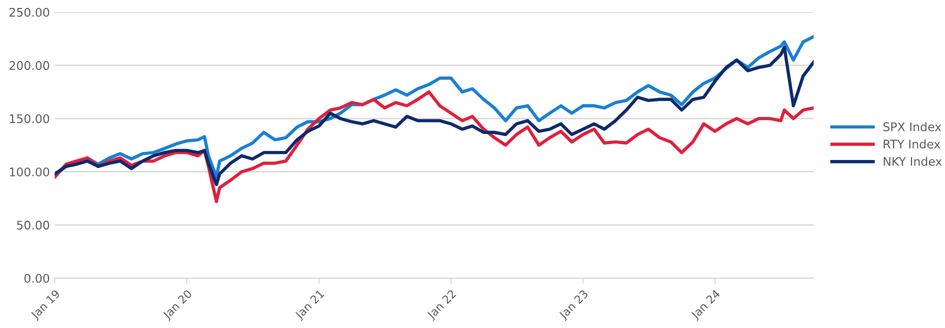 The height and width of the screenshot is (328, 945). I want to click on x-tick-label: Jan 21, so click(310, 305).